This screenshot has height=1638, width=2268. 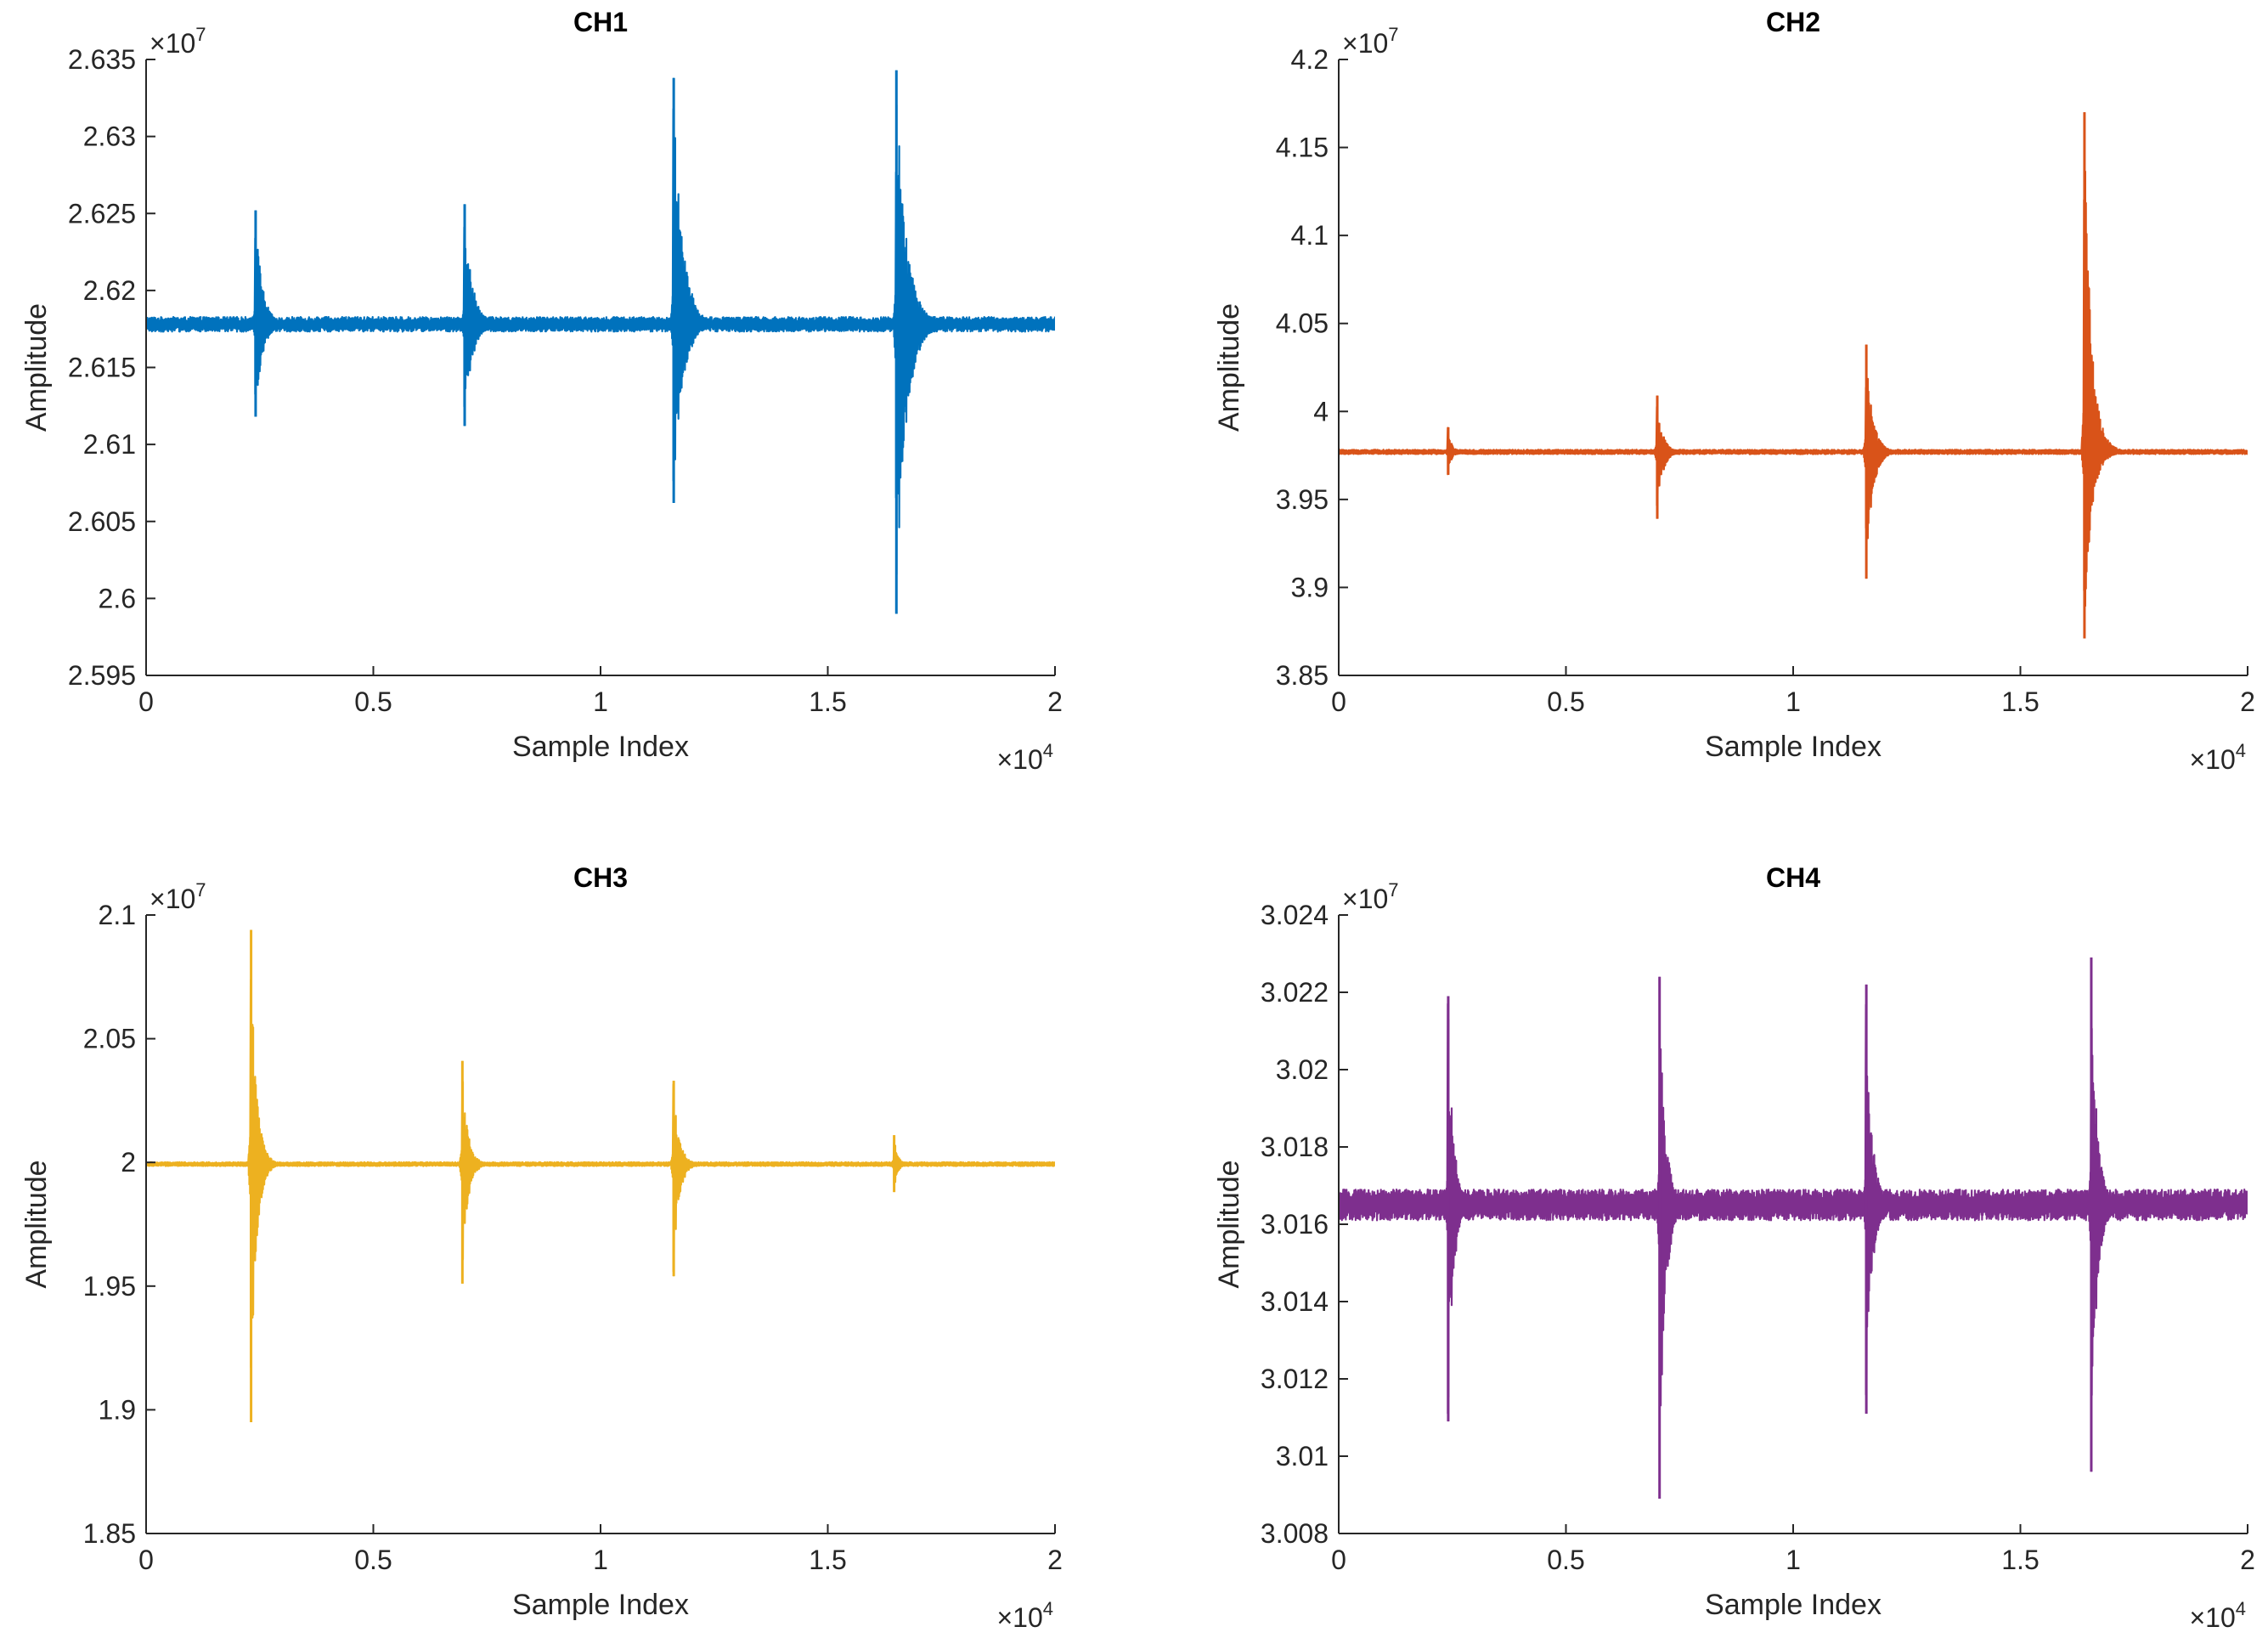 I want to click on ch4-xtick-label: 0.5, so click(x=1565, y=1560).